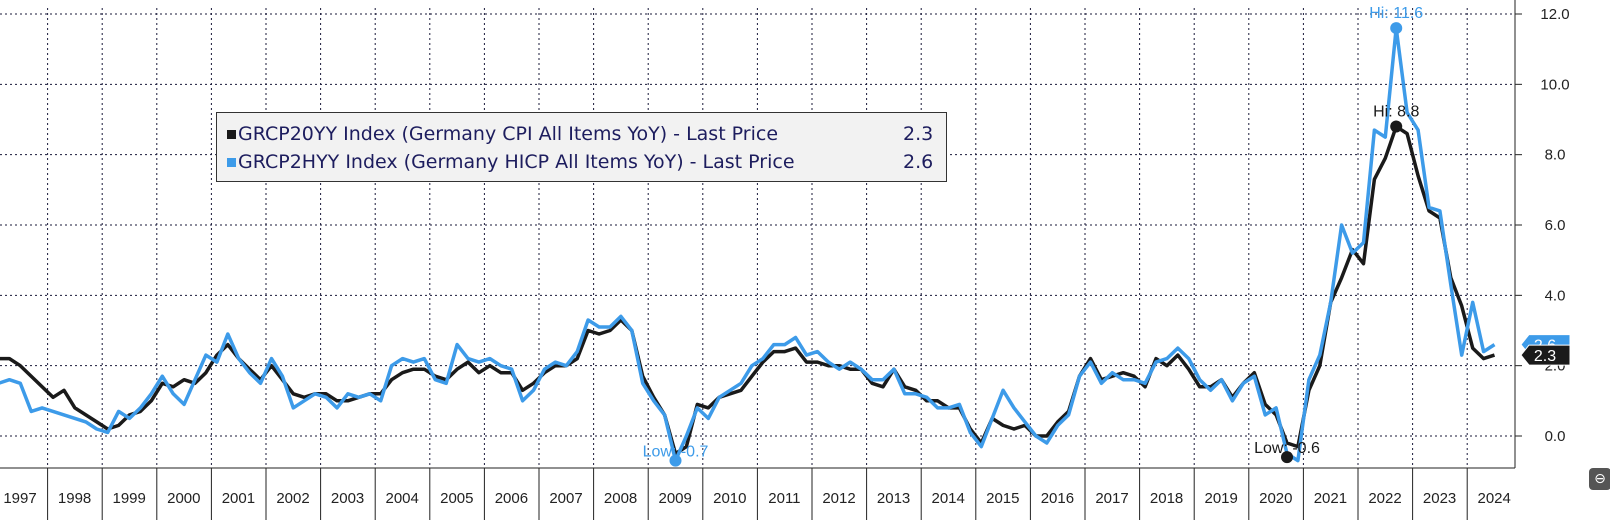 Image resolution: width=1610 pixels, height=520 pixels. Describe the element at coordinates (1287, 448) in the screenshot. I see `extreme-label: Low: -0.6` at that location.